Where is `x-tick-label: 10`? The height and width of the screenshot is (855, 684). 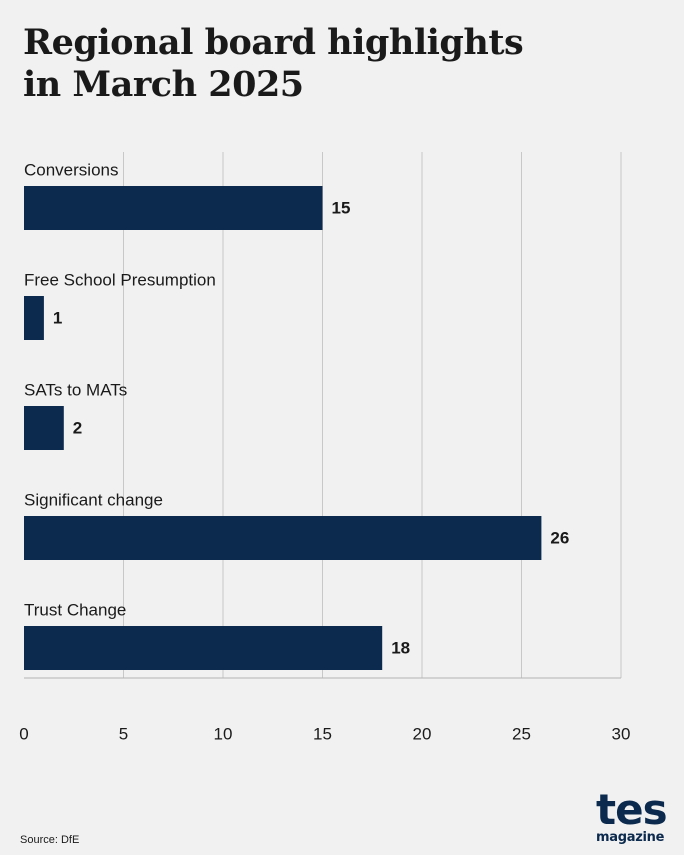
x-tick-label: 10 is located at coordinates (223, 734).